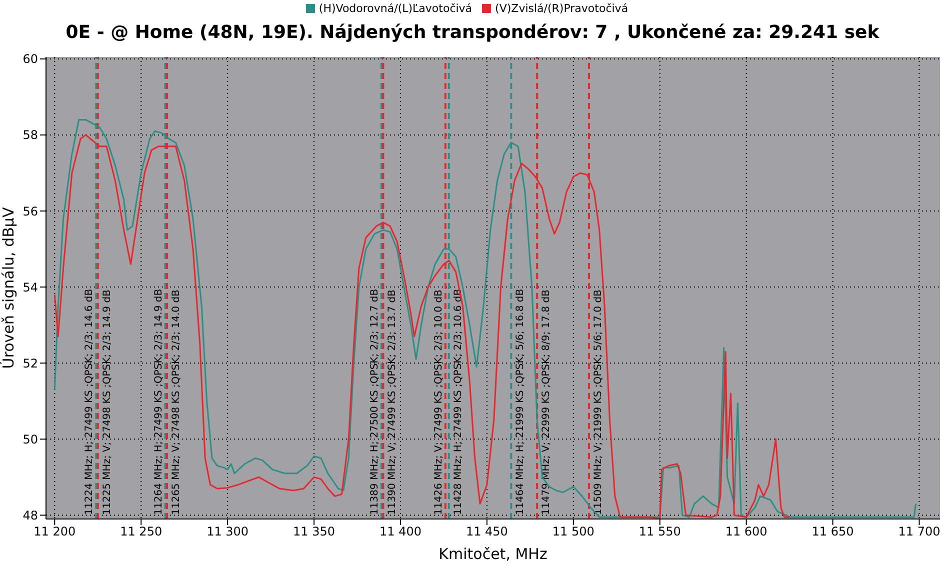 The width and height of the screenshot is (945, 567). What do you see at coordinates (659, 531) in the screenshot?
I see `x-tick-label: 11 550` at bounding box center [659, 531].